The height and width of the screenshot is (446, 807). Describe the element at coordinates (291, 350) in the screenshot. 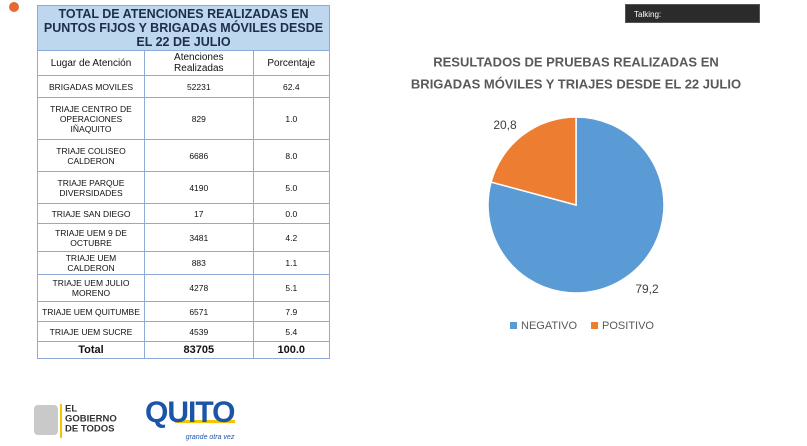

I see `total-cell: 100.0` at that location.